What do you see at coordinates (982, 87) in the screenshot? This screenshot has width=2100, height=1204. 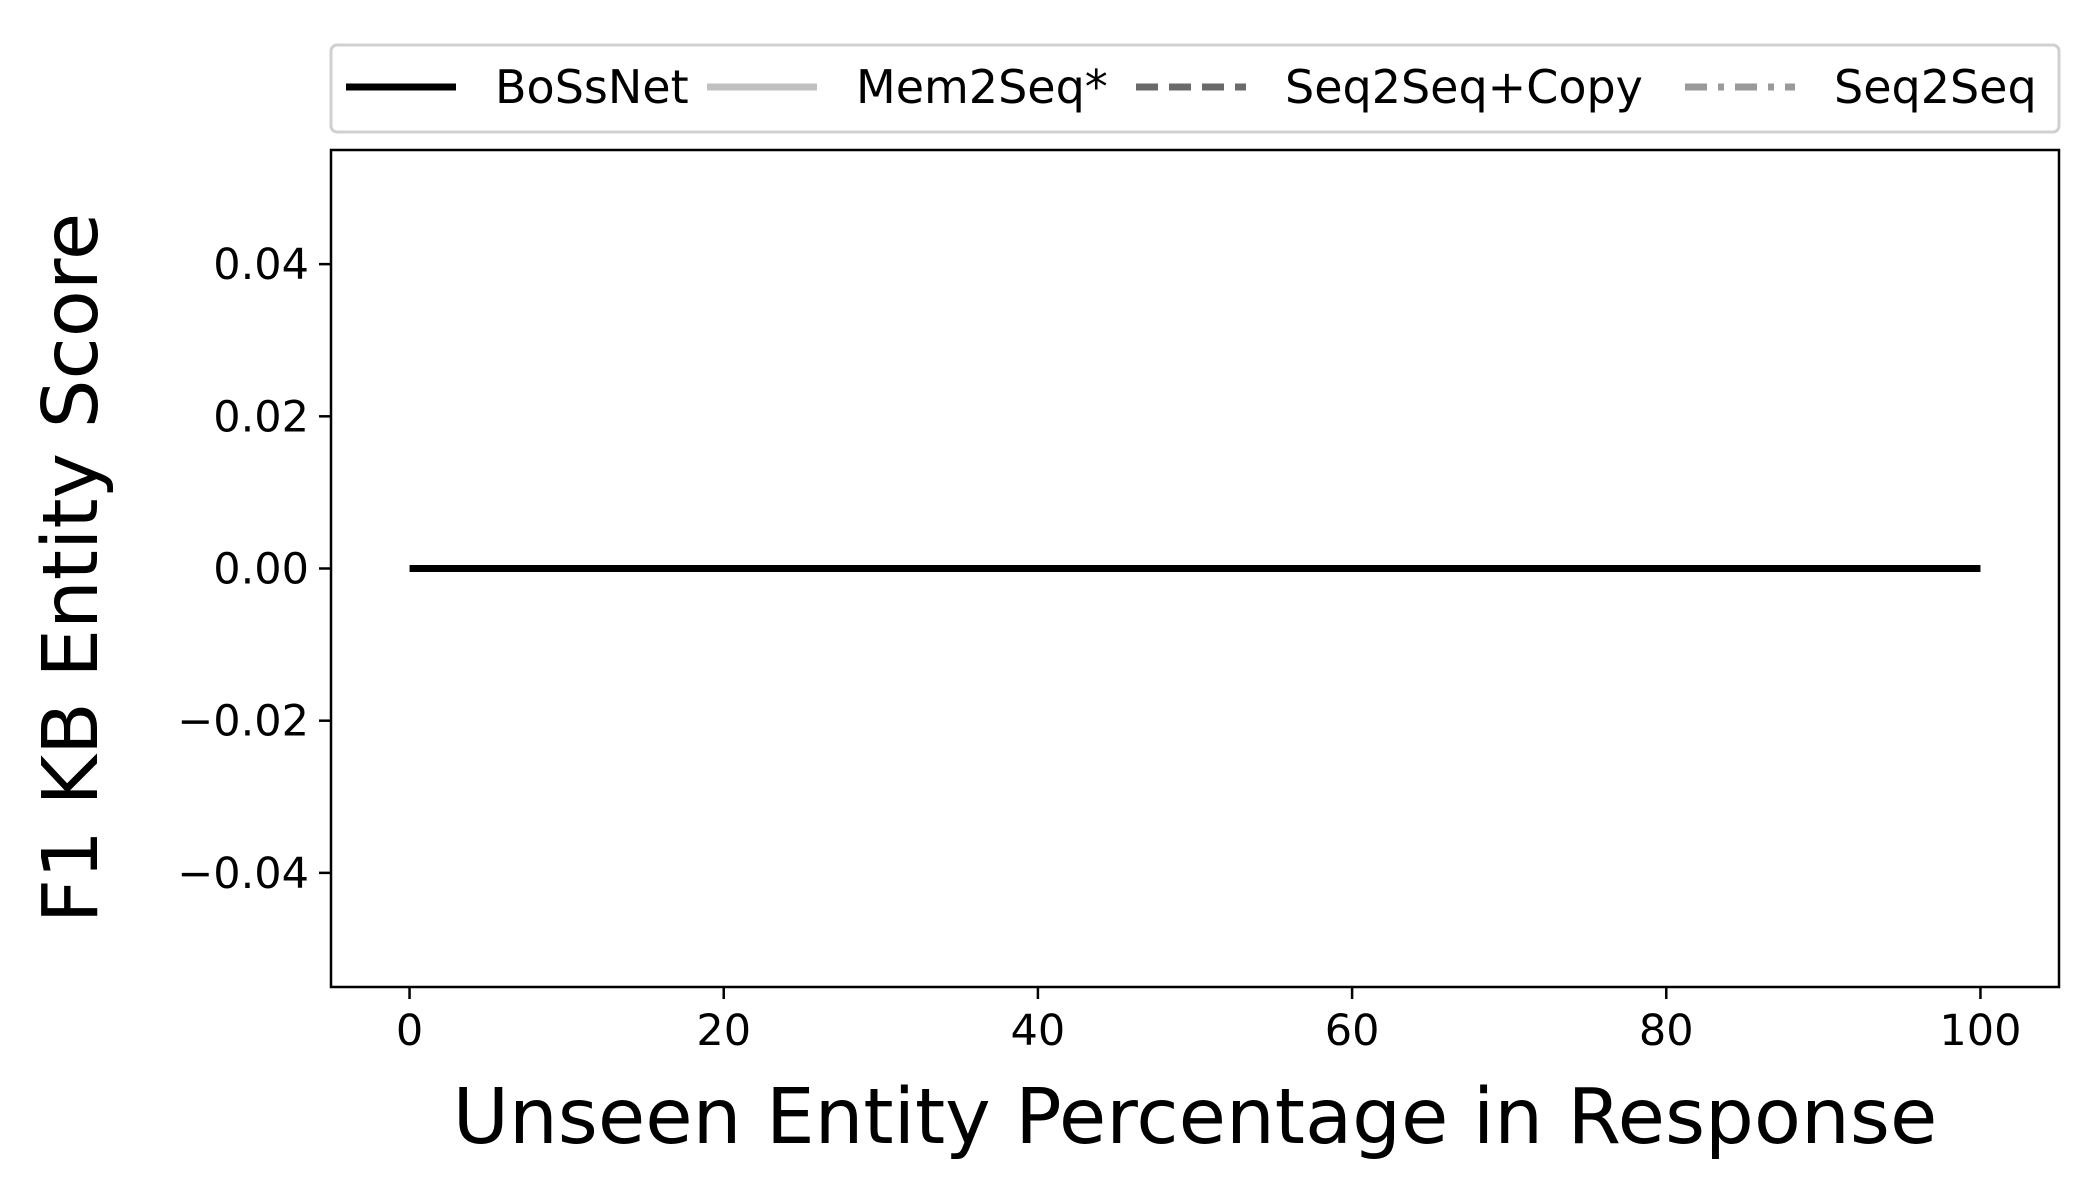 I see `legend-label: Mem2Seq*` at bounding box center [982, 87].